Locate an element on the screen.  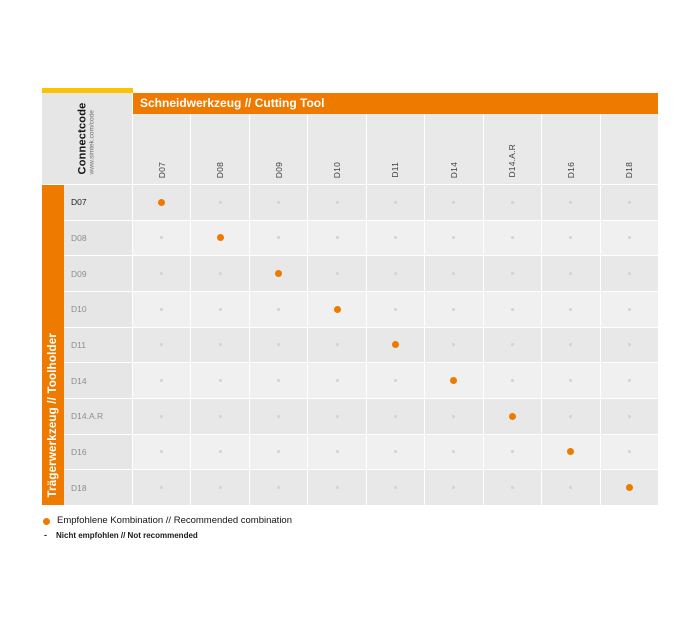
matrix-cell-D09-D10 is located at coordinates (337, 273).